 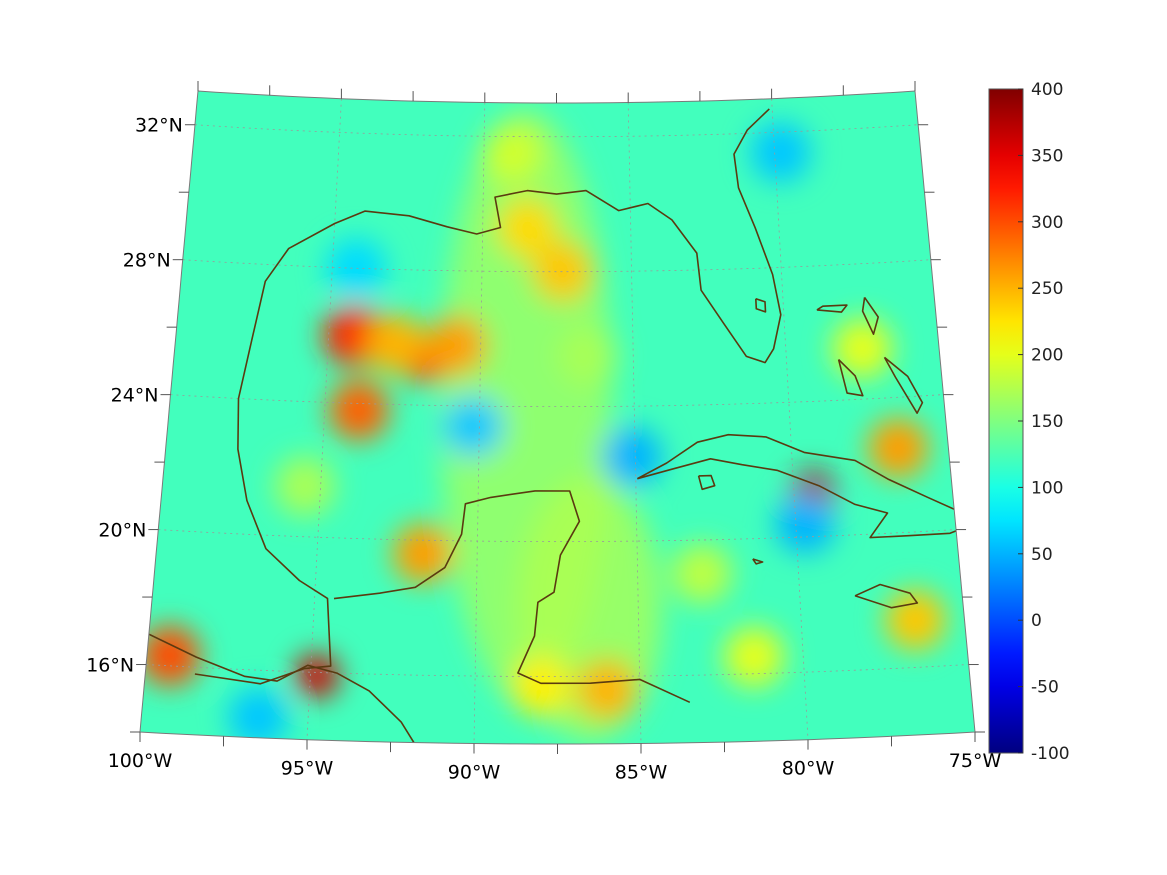 What do you see at coordinates (147, 261) in the screenshot?
I see `y-tick-label: 28°N` at bounding box center [147, 261].